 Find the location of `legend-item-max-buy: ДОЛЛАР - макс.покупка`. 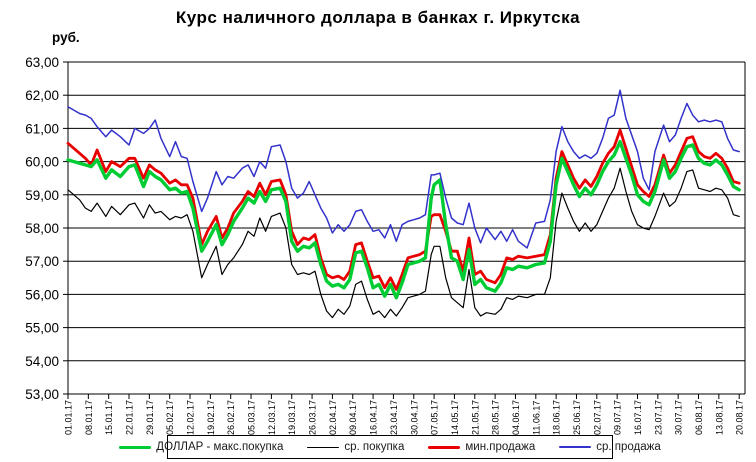

legend-item-max-buy: ДОЛЛАР - макс.покупка is located at coordinates (201, 447).